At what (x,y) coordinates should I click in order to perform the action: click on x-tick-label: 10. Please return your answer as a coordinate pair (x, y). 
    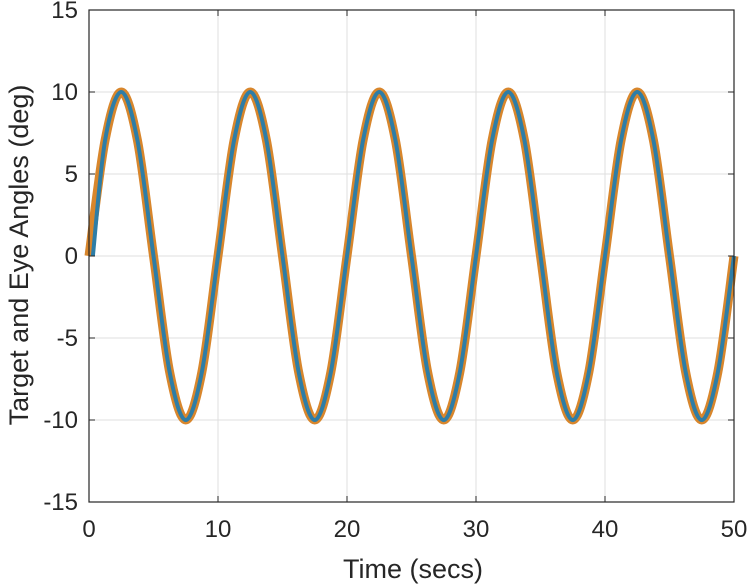
    Looking at the image, I should click on (218, 529).